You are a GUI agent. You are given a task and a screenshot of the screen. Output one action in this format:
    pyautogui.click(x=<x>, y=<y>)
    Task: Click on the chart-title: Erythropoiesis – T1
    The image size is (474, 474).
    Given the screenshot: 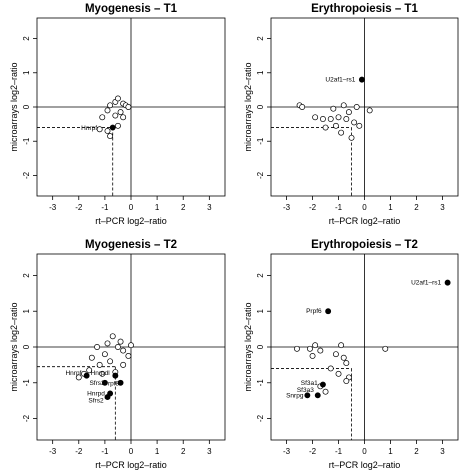 What is the action you would take?
    pyautogui.click(x=364, y=9)
    